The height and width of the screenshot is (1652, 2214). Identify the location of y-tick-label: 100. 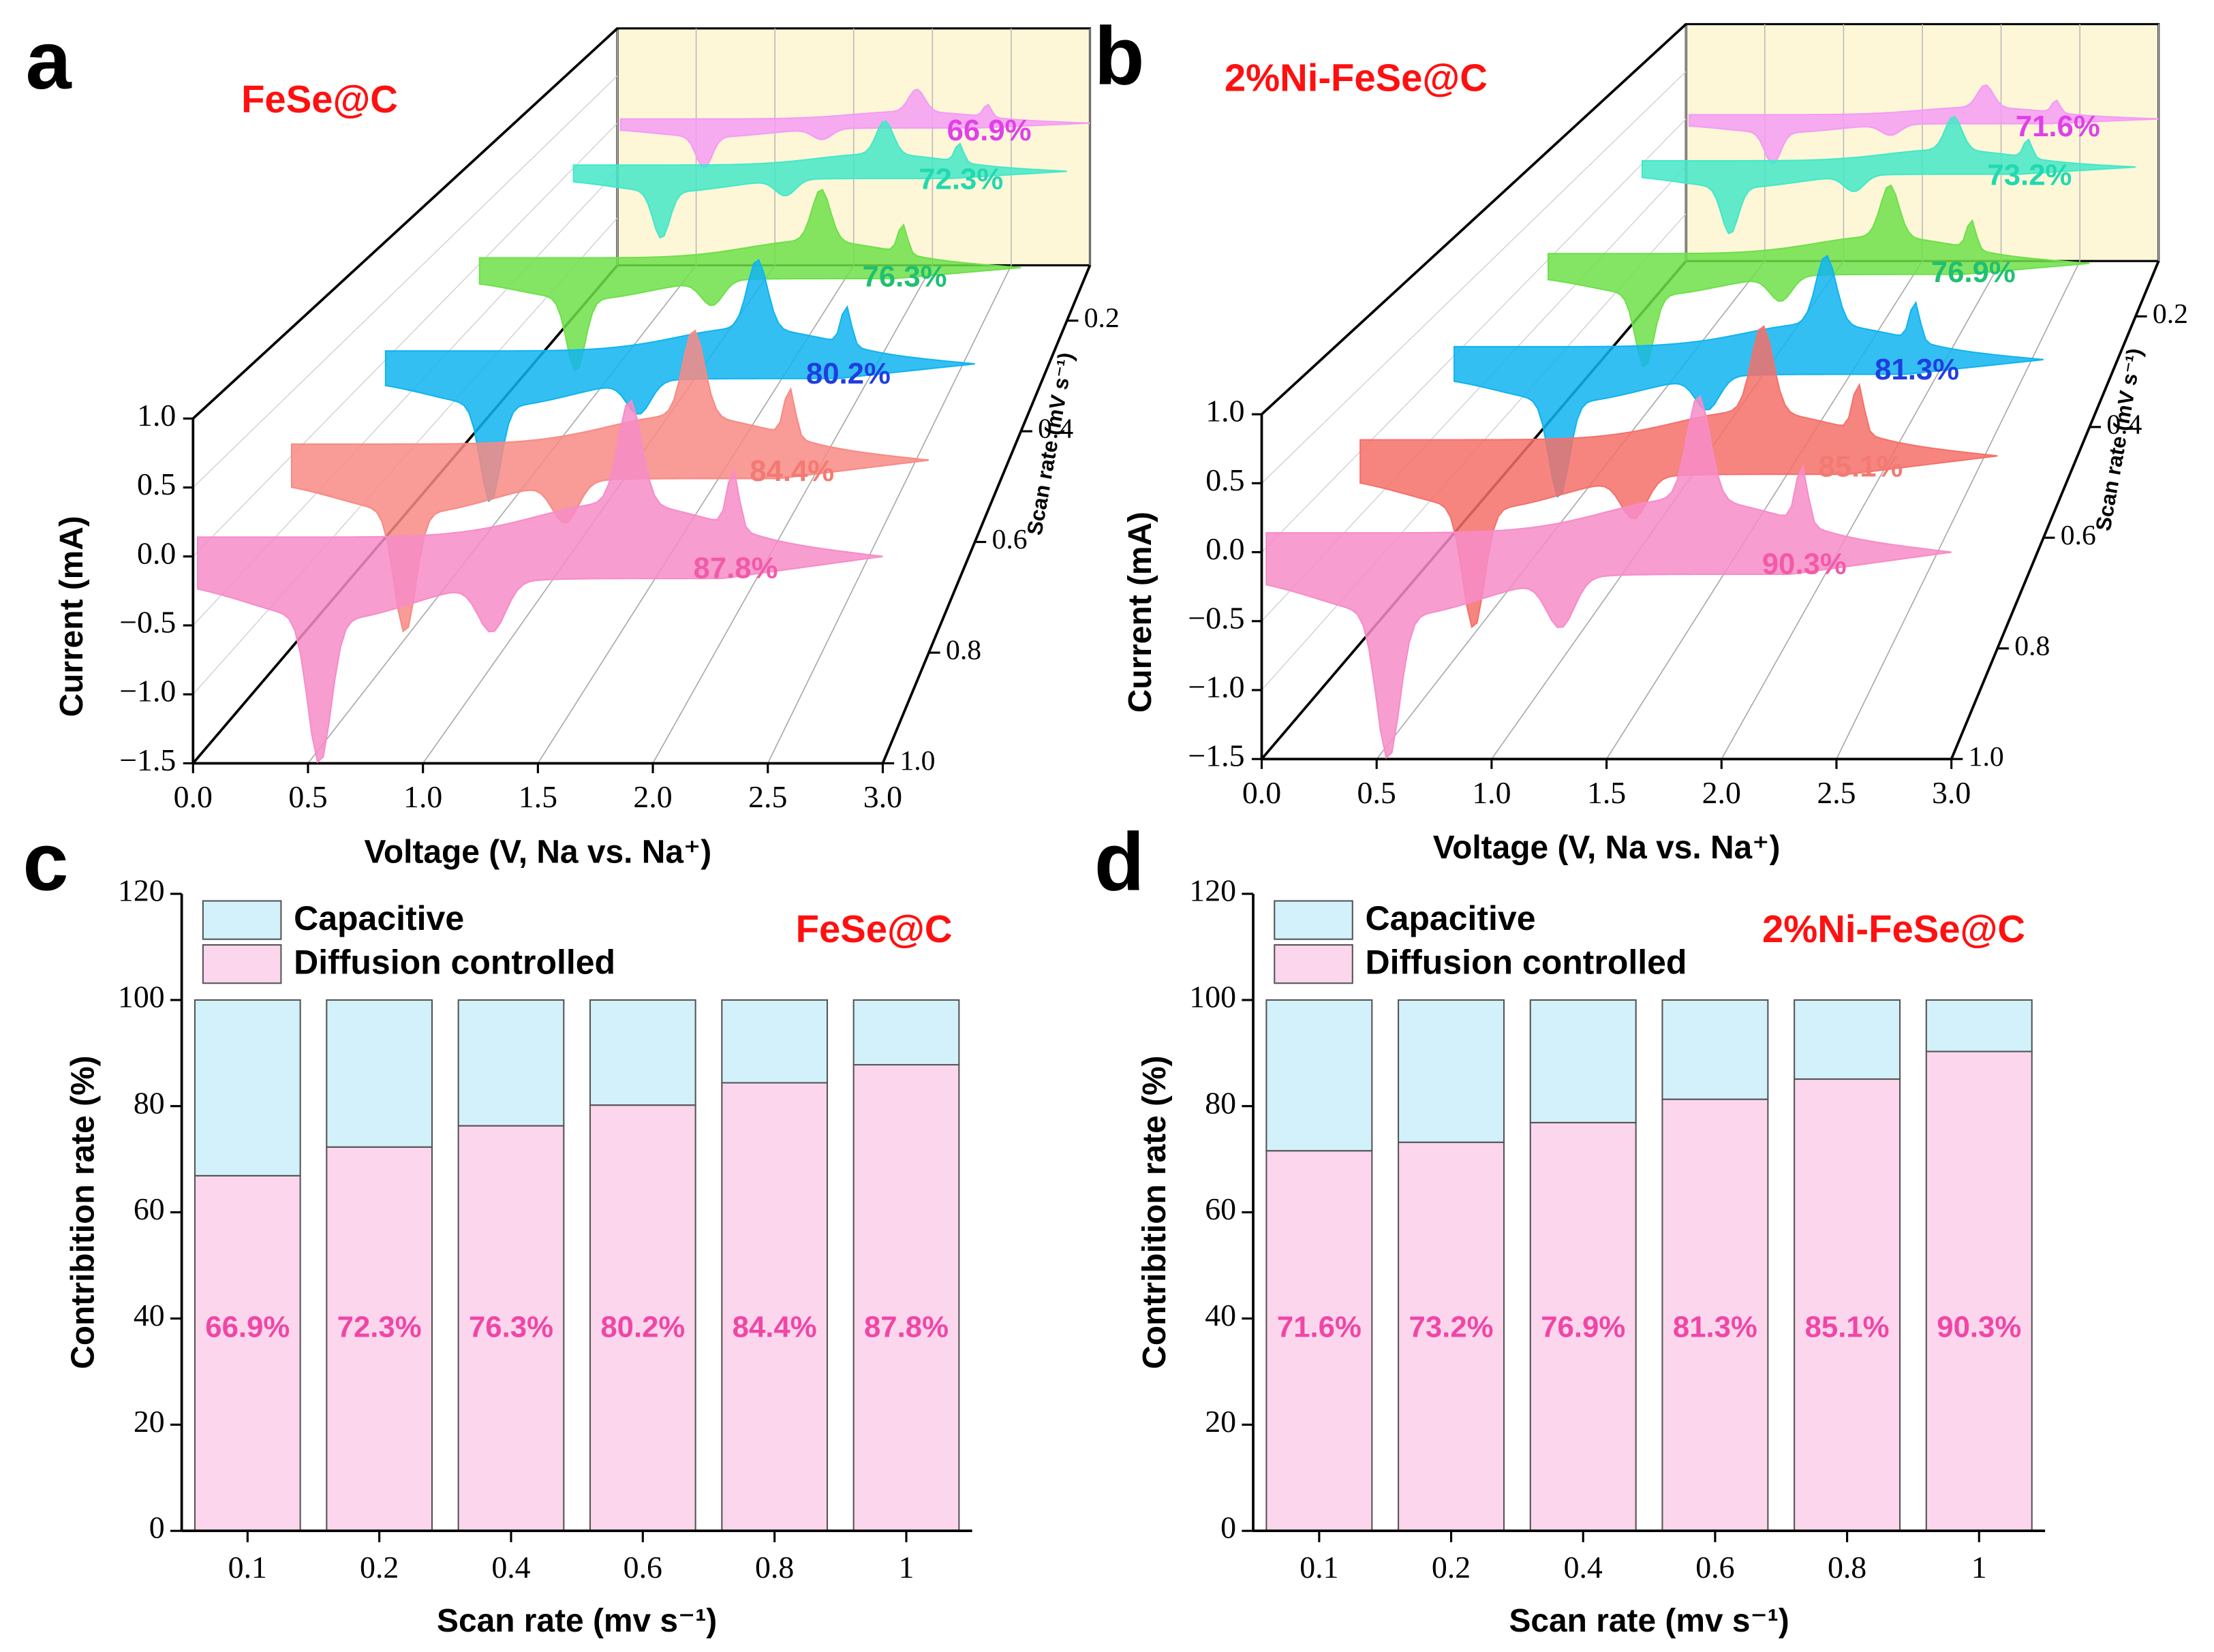
(141, 996).